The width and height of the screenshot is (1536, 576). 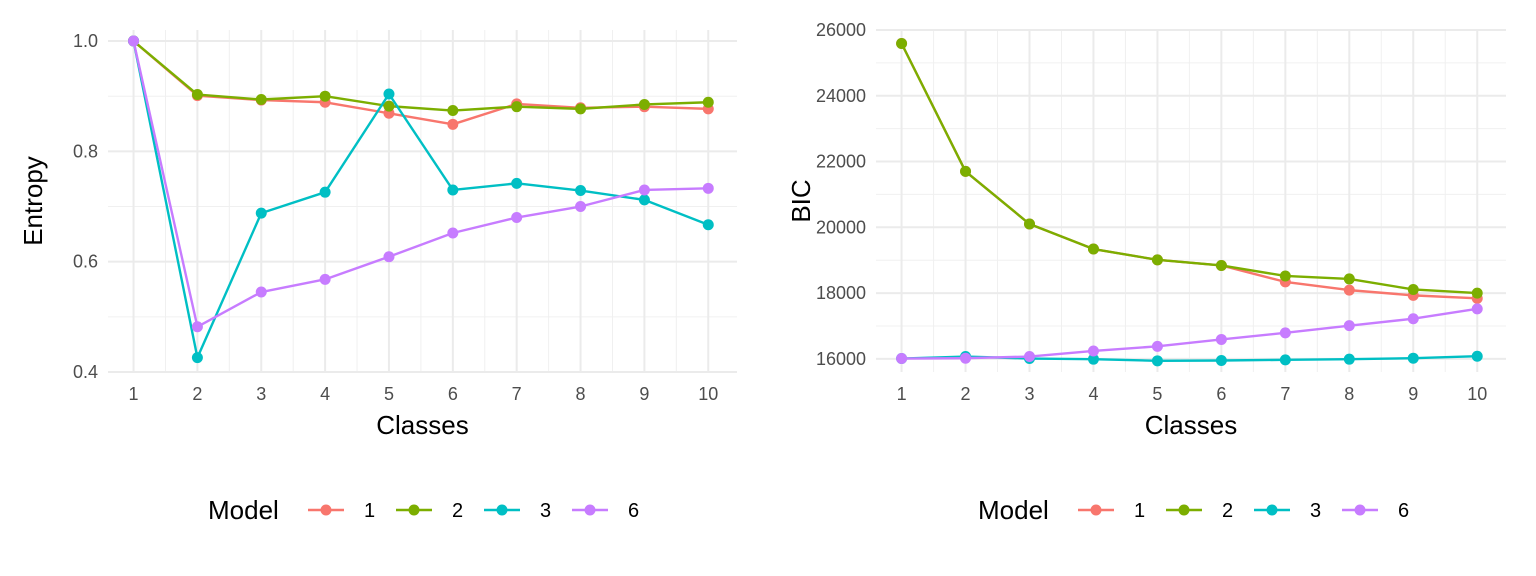 What do you see at coordinates (85, 262) in the screenshot?
I see `y-tick-label: 0.6` at bounding box center [85, 262].